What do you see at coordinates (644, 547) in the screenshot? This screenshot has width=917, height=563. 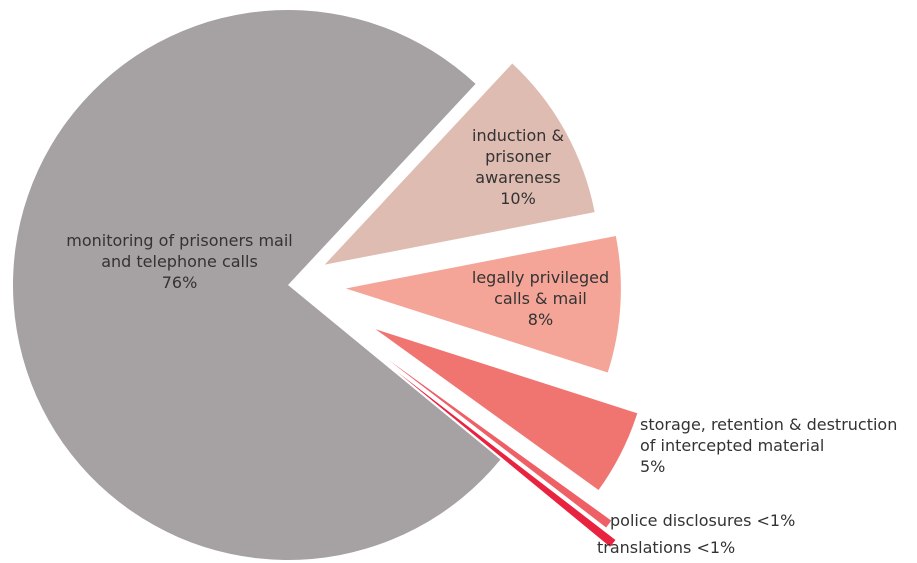 I see `category-label: translations` at bounding box center [644, 547].